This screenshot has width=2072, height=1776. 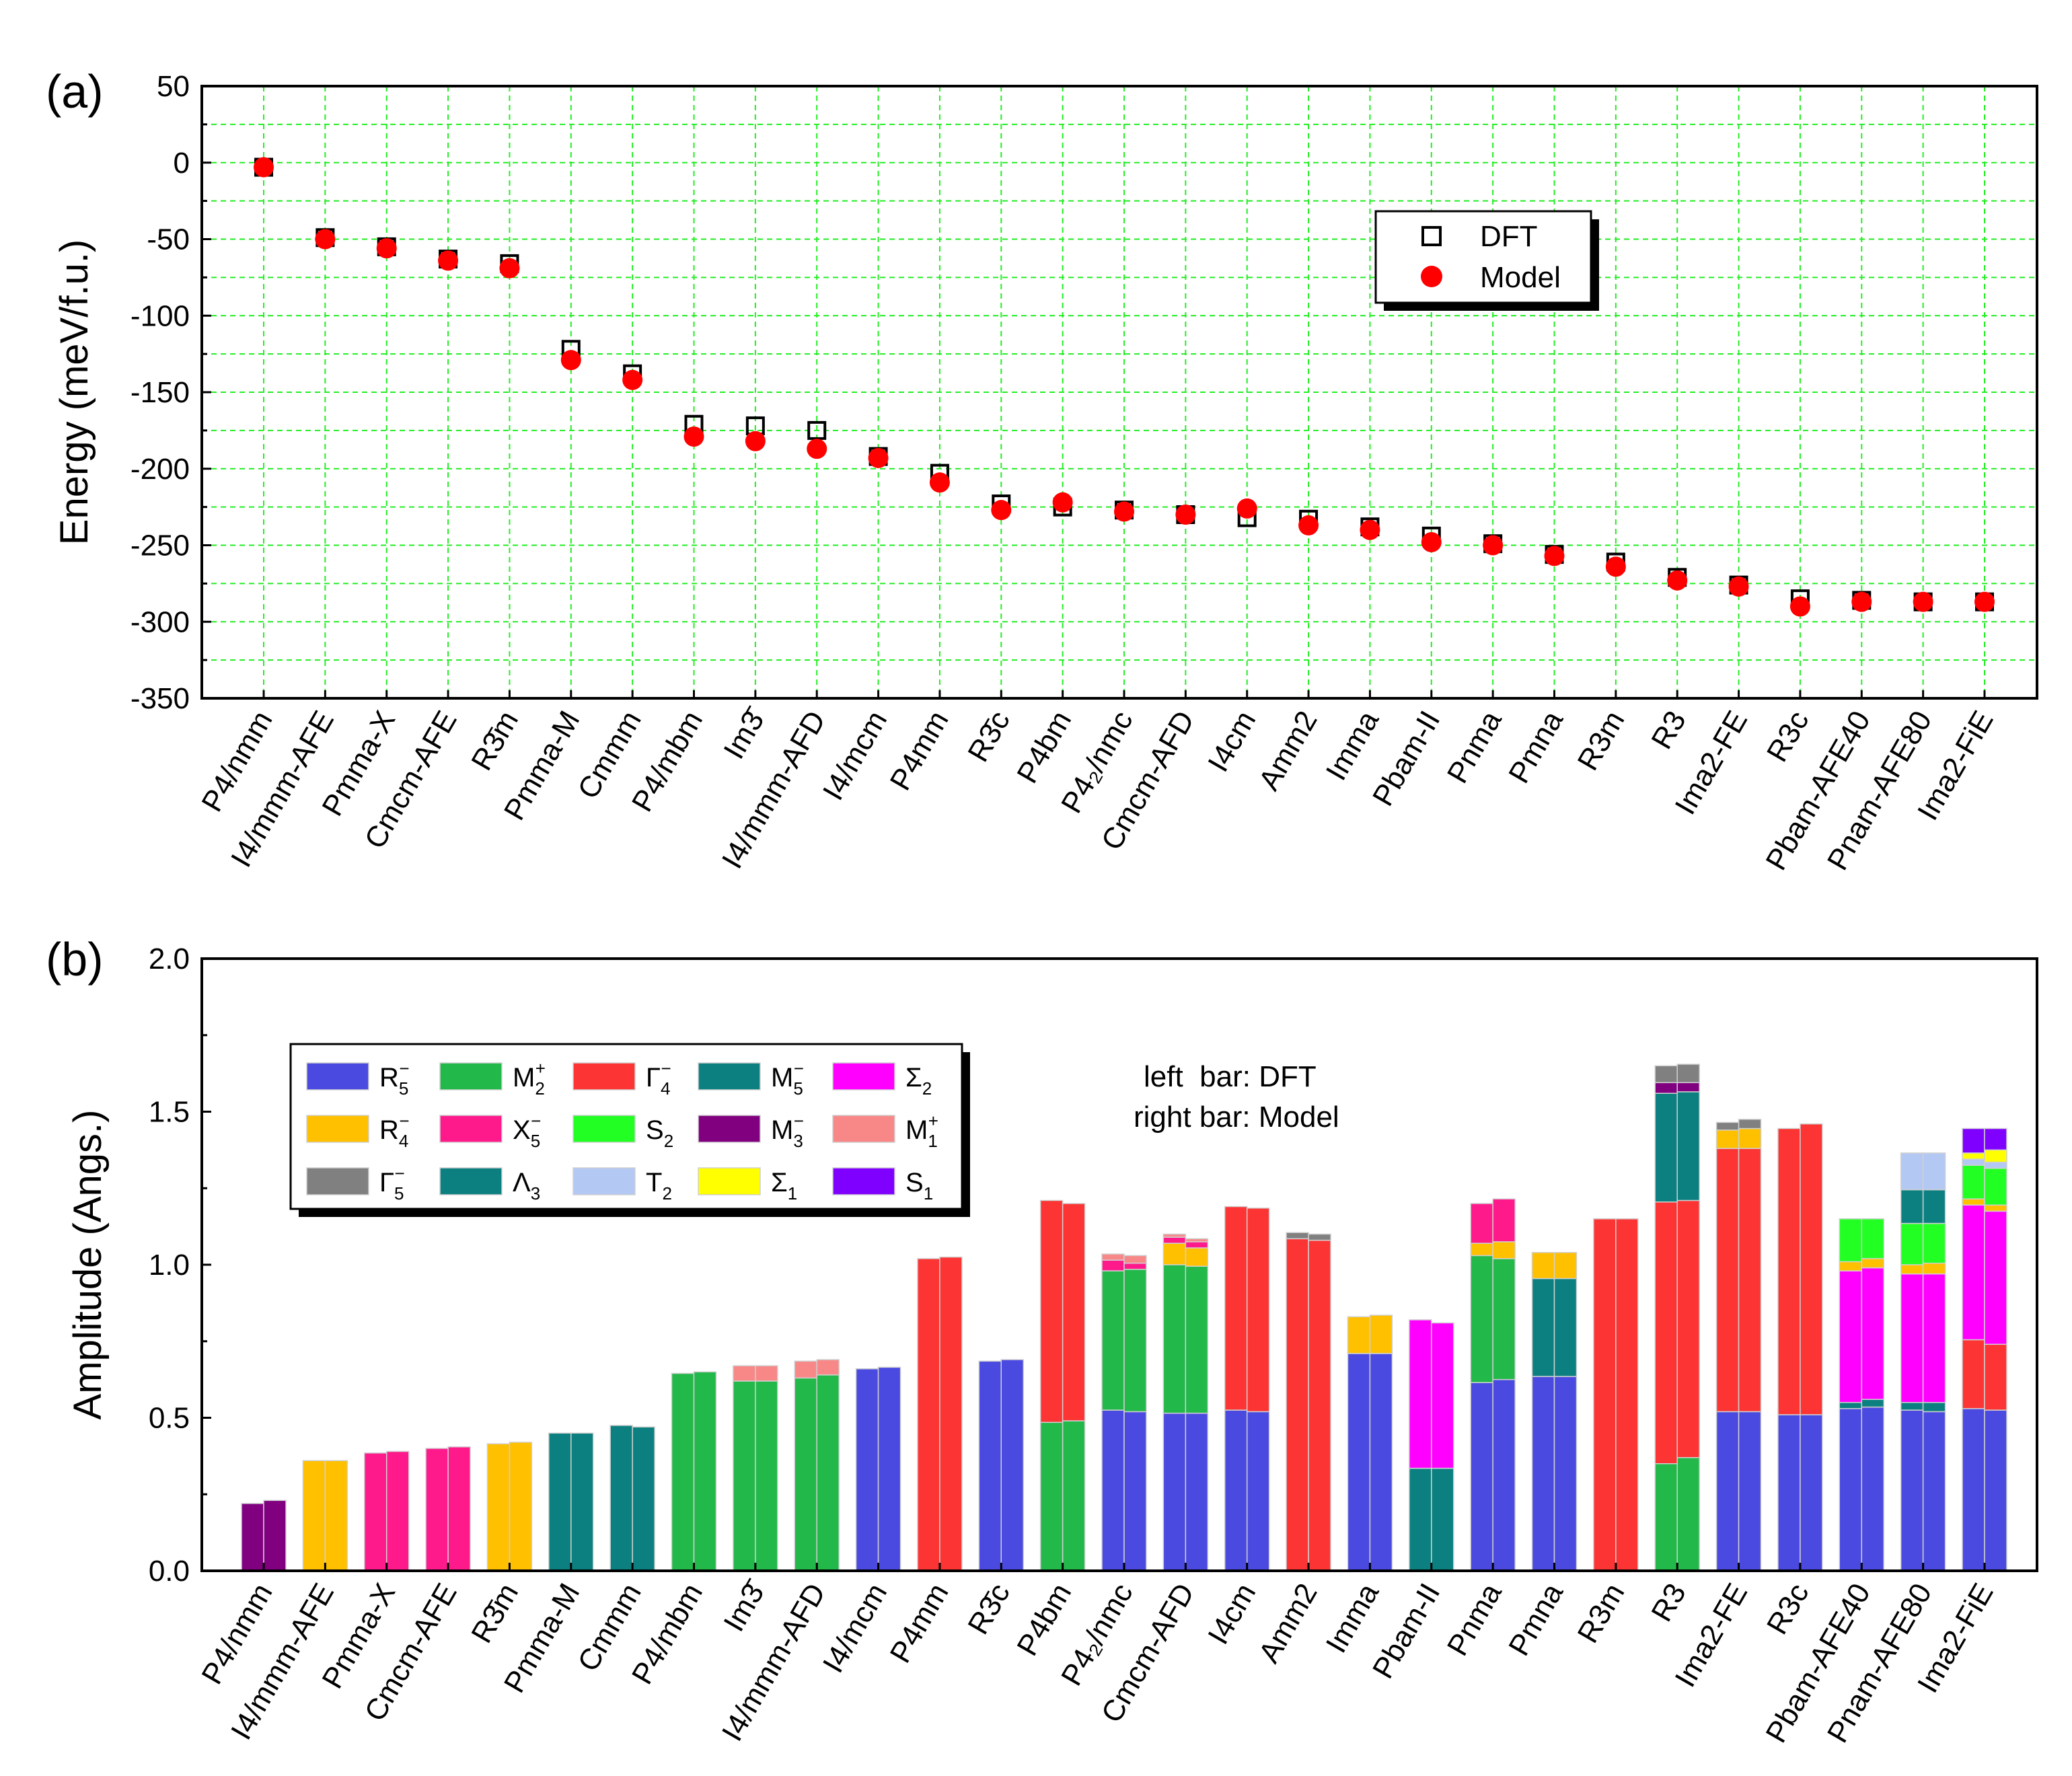 I want to click on model-point-imma, so click(x=1370, y=529).